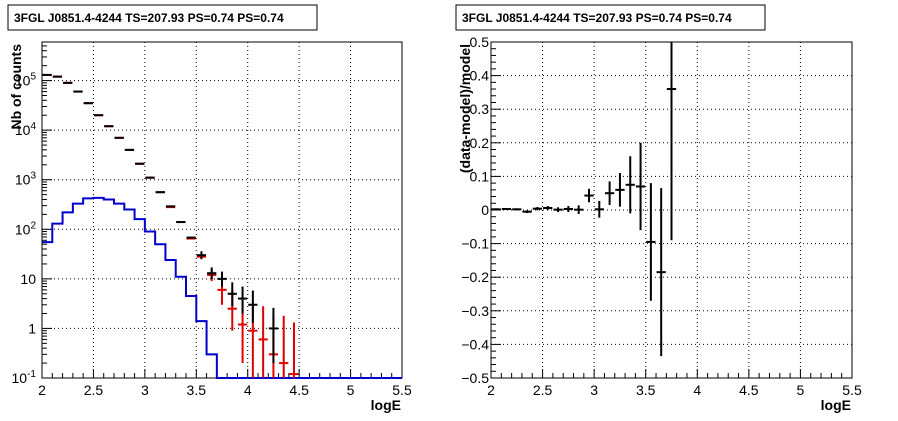 This screenshot has width=898, height=421. What do you see at coordinates (480, 109) in the screenshot?
I see `right-y-tick-label: 0.3` at bounding box center [480, 109].